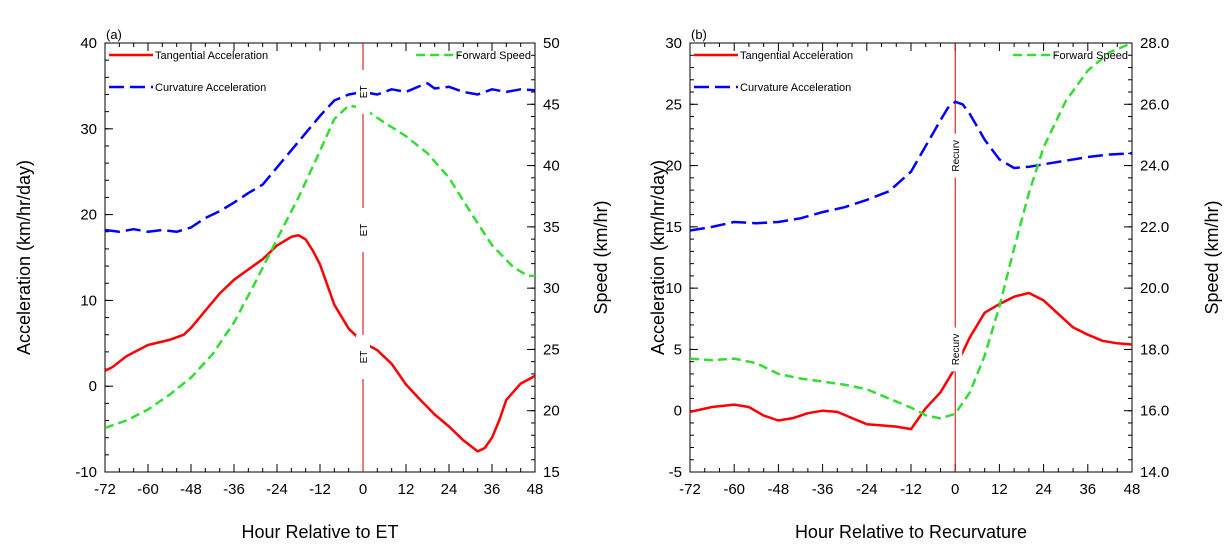  I want to click on y2-tick-label: 20.0, so click(1154, 288).